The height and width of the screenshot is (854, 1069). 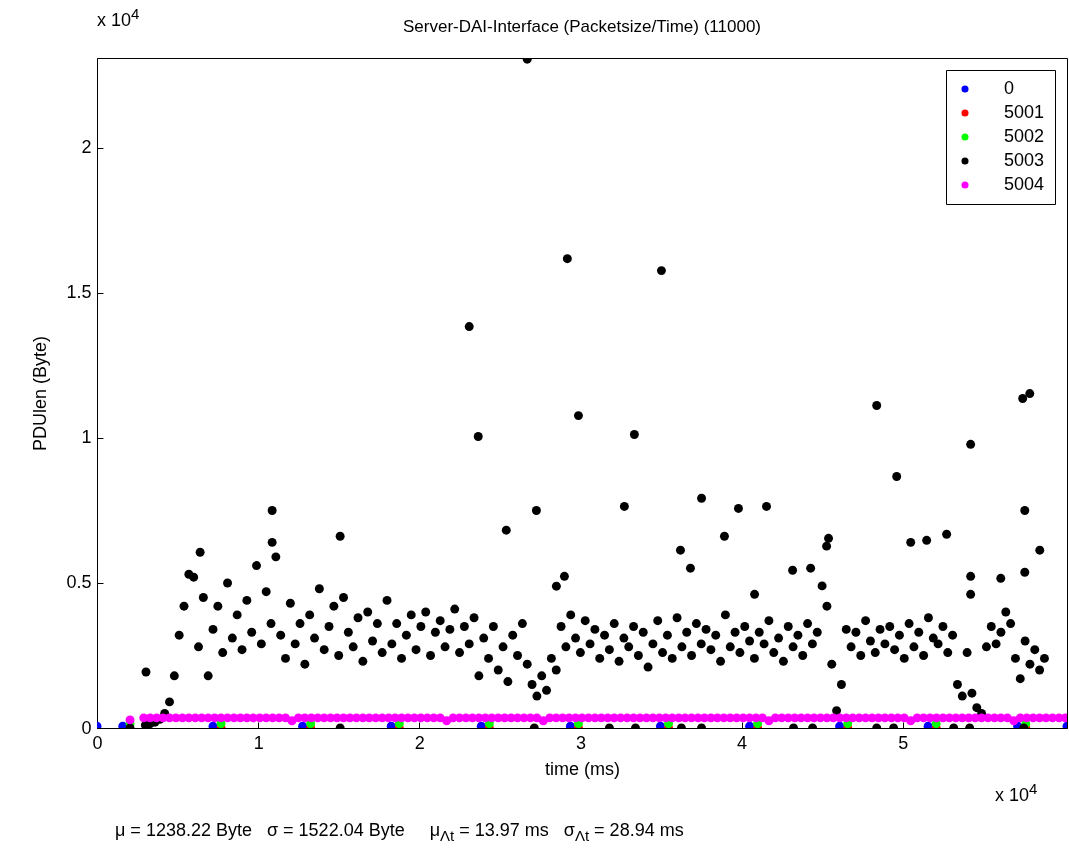 What do you see at coordinates (582, 768) in the screenshot?
I see `x-axis-title: time (ms)` at bounding box center [582, 768].